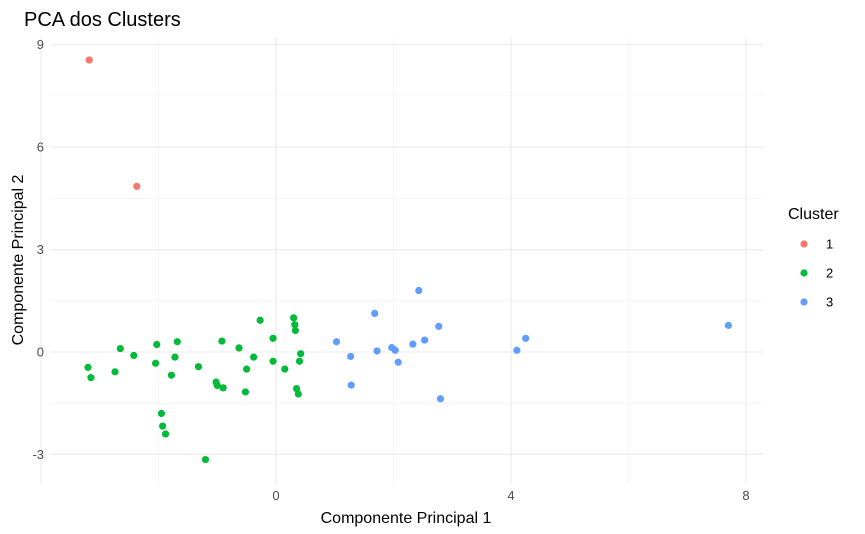  Describe the element at coordinates (816, 273) in the screenshot. I see `legend-items: 1 2 3` at that location.